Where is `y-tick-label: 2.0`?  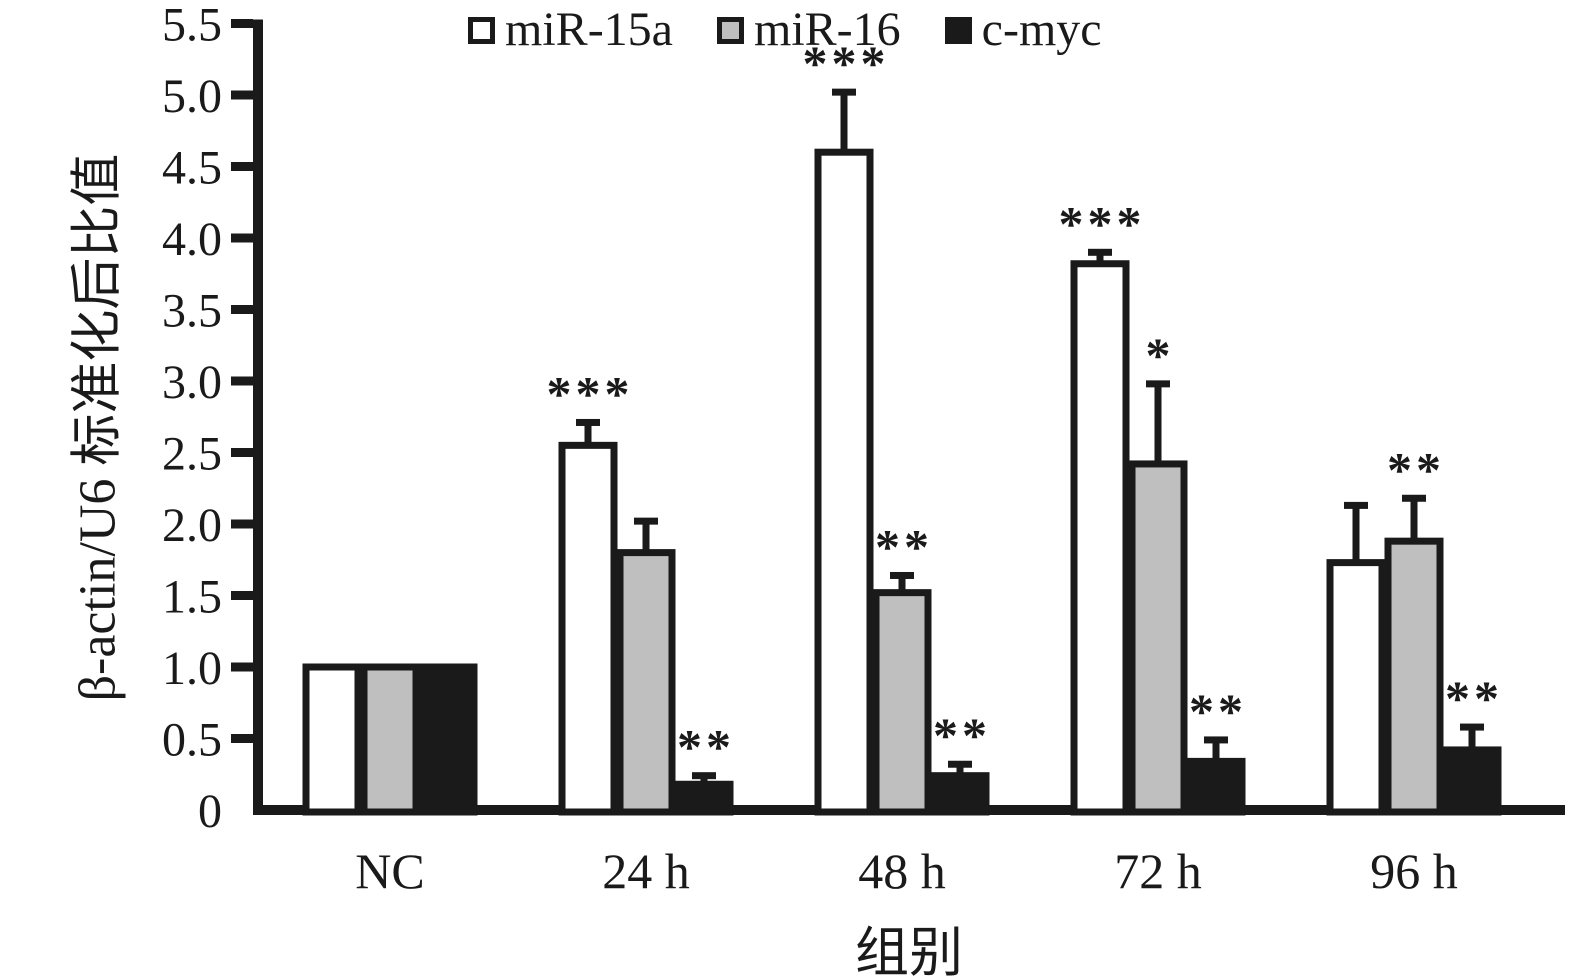
y-tick-label: 2.0 is located at coordinates (192, 525).